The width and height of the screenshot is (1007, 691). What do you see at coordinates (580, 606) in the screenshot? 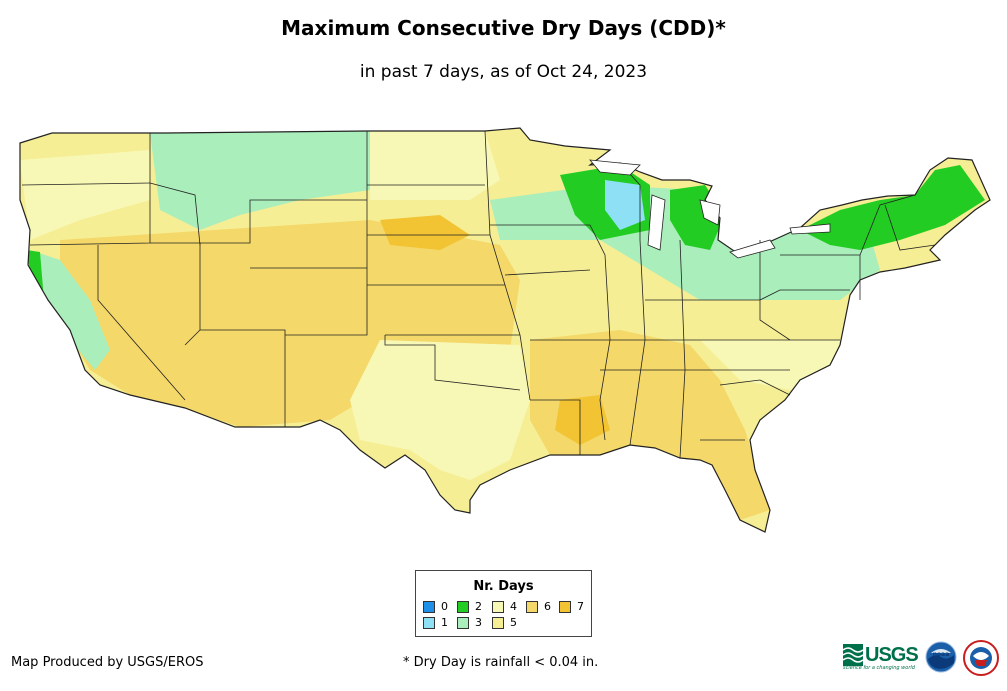
I see `legend-label-7: 7` at bounding box center [580, 606].